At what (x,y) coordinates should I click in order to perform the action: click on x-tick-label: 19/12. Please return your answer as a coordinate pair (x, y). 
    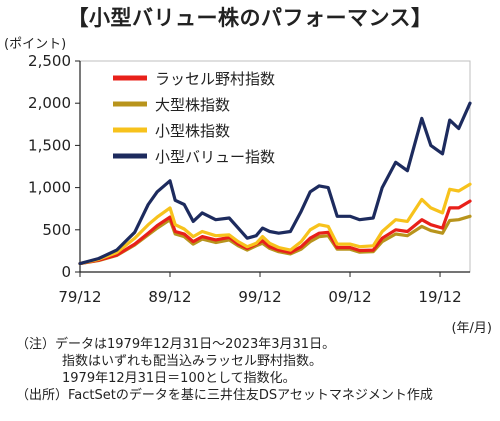
    Looking at the image, I should click on (439, 297).